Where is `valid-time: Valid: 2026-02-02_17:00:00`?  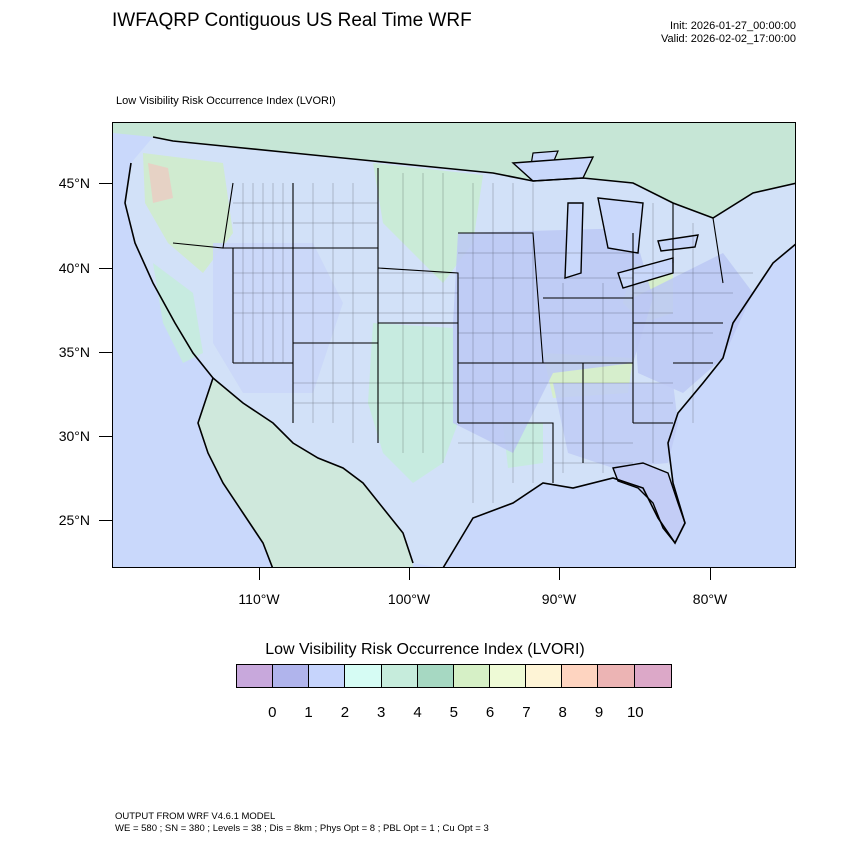
valid-time: Valid: 2026-02-02_17:00:00 is located at coordinates (728, 39).